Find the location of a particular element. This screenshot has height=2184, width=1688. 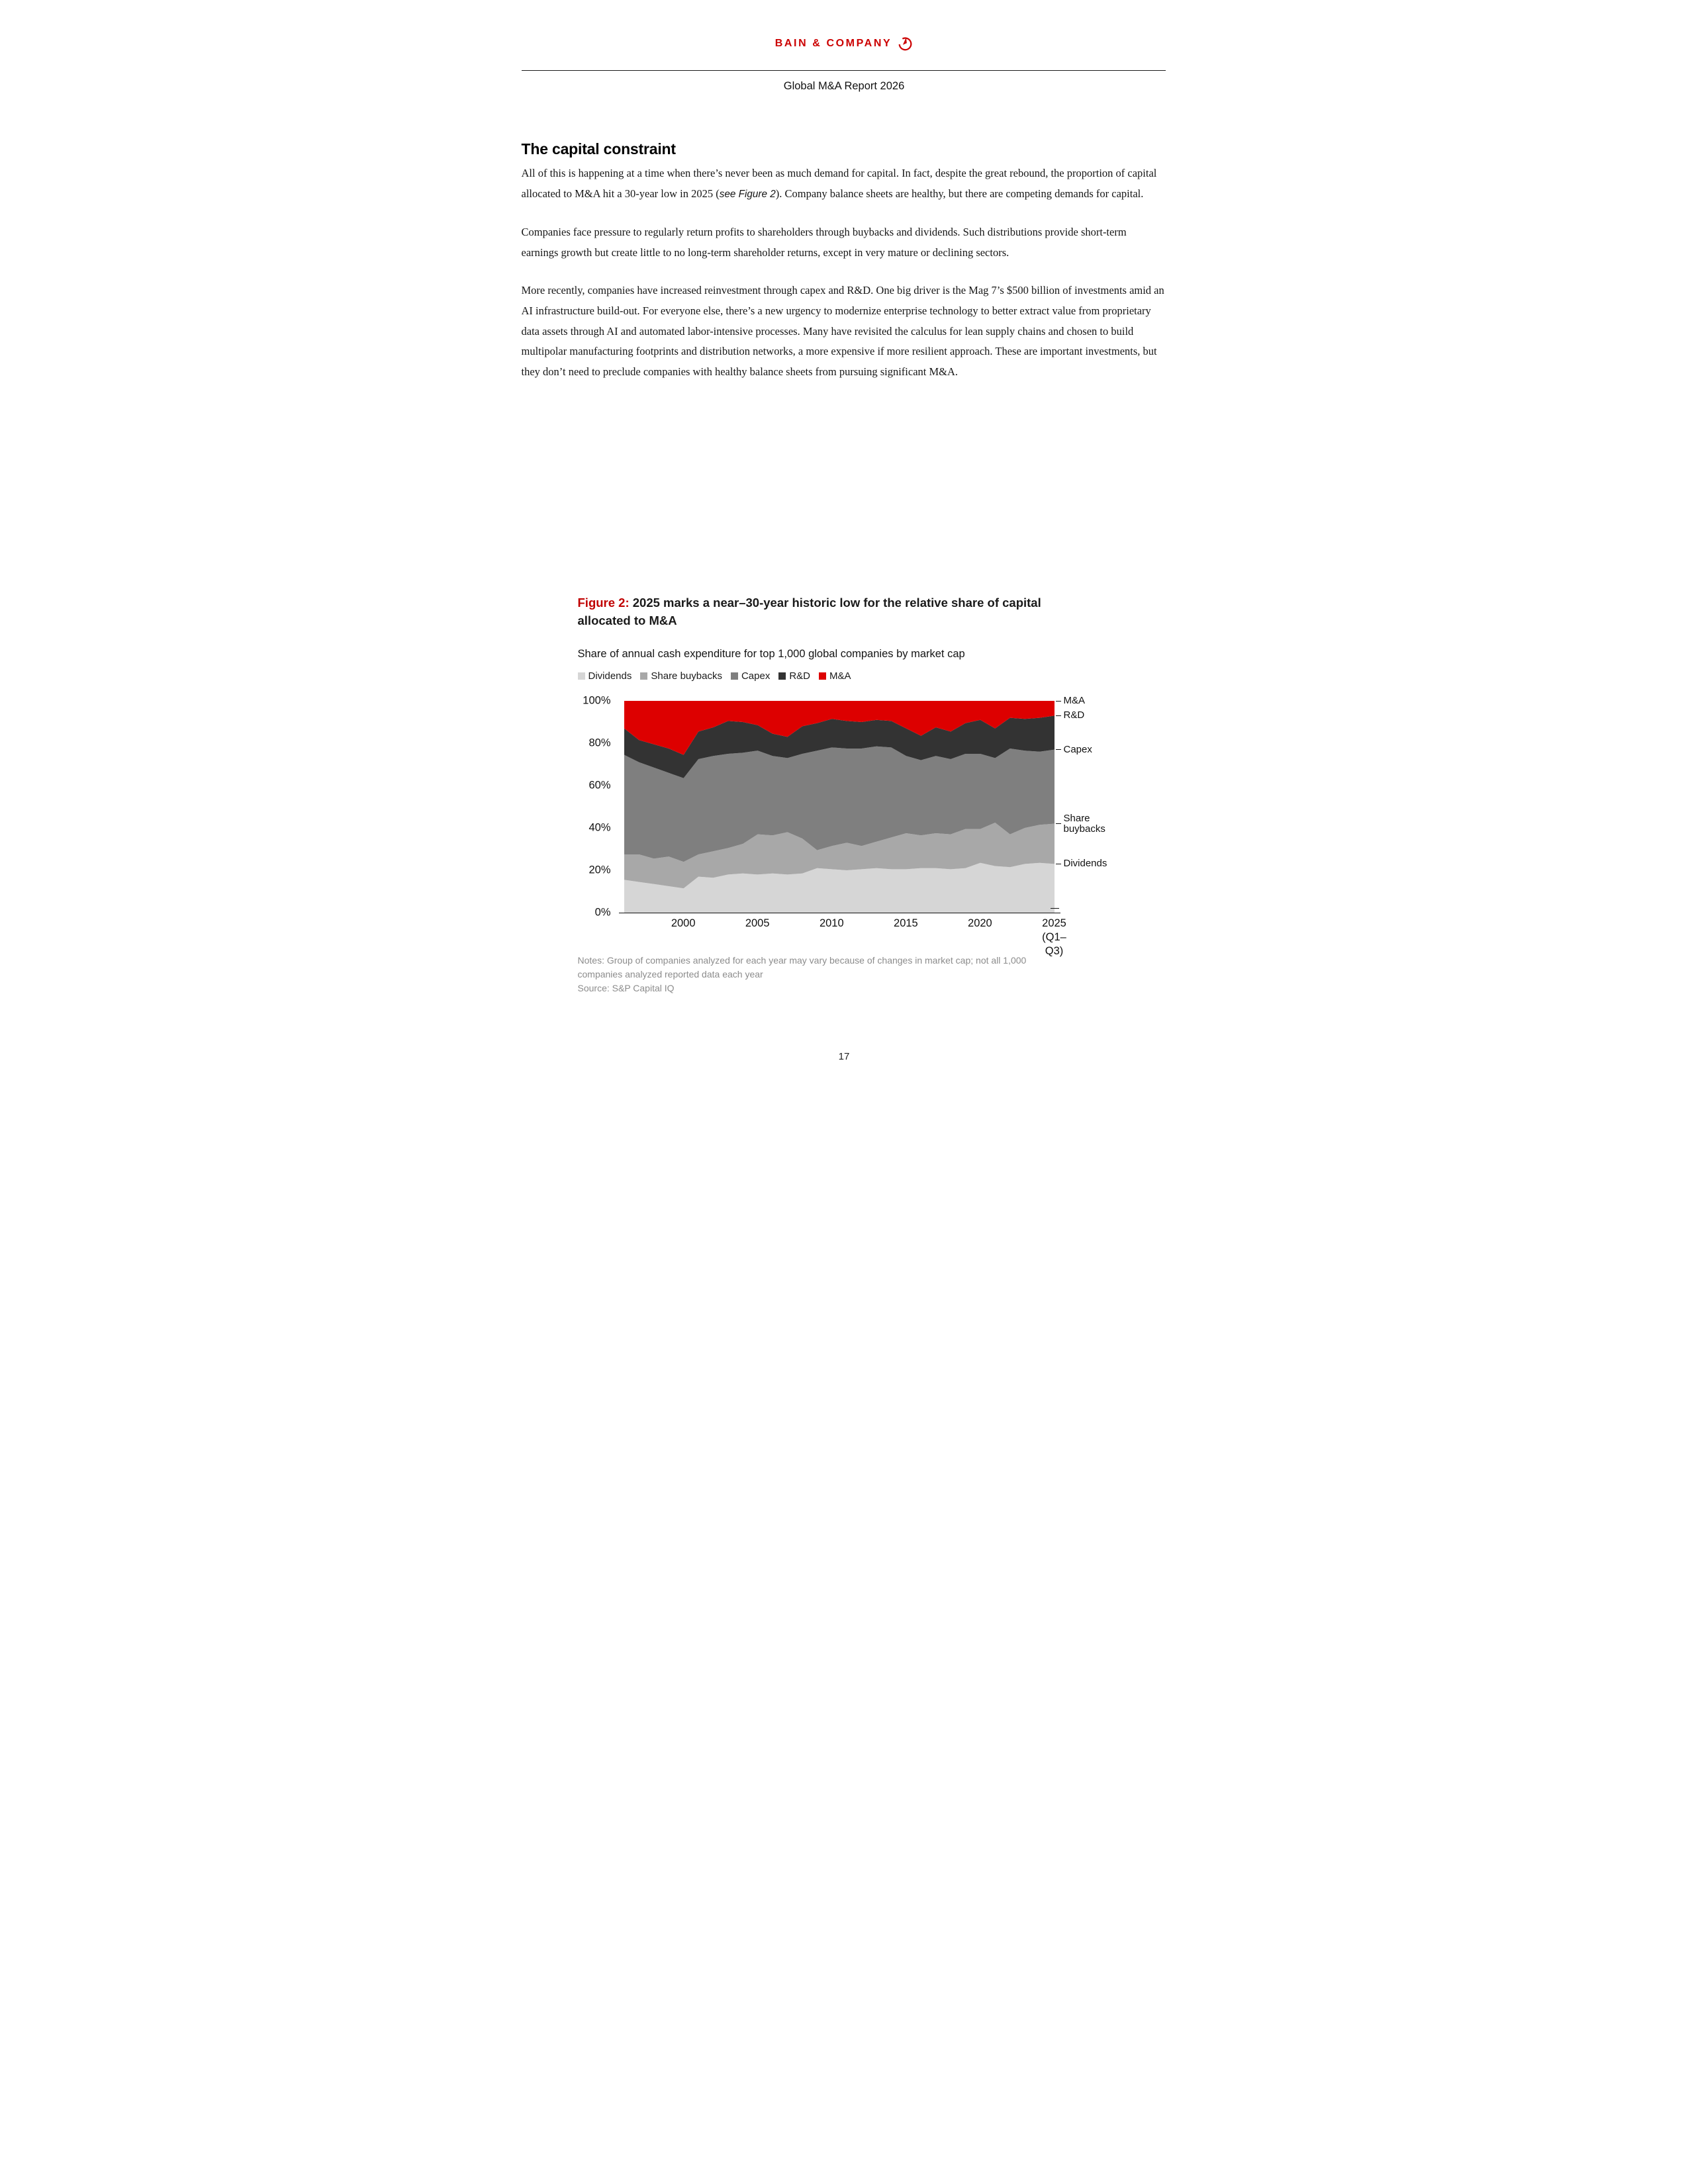

y-tick-60: 60% is located at coordinates (599, 785).